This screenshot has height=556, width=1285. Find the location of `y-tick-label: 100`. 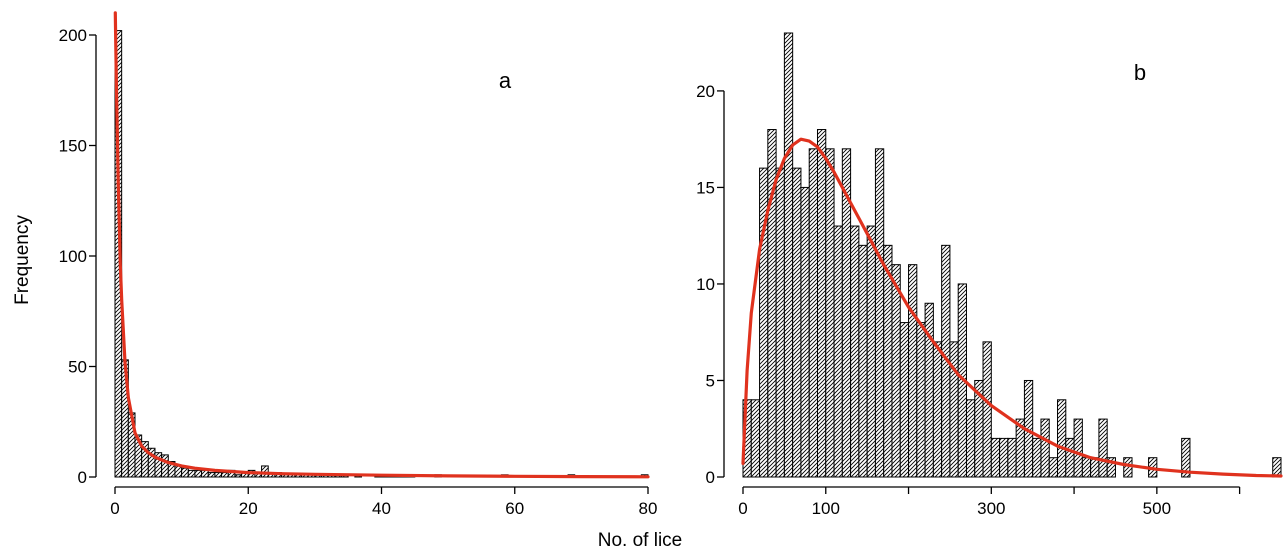

y-tick-label: 100 is located at coordinates (73, 256).